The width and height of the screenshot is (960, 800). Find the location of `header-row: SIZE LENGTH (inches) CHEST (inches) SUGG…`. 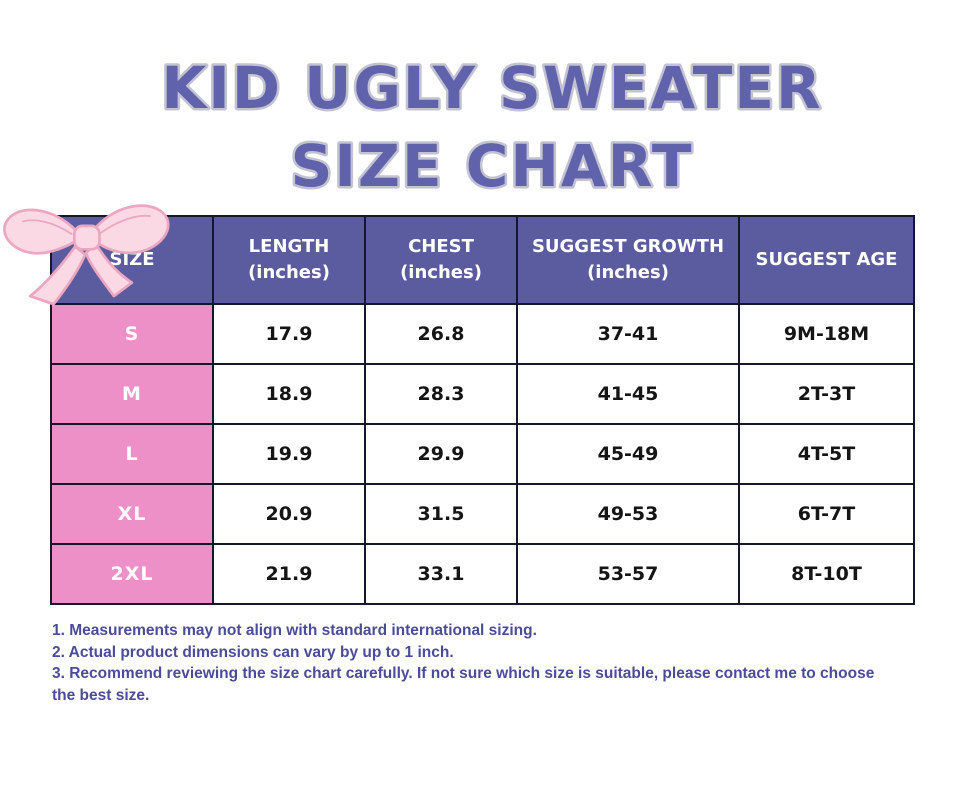

header-row: SIZE LENGTH (inches) CHEST (inches) SUGG… is located at coordinates (482, 260).